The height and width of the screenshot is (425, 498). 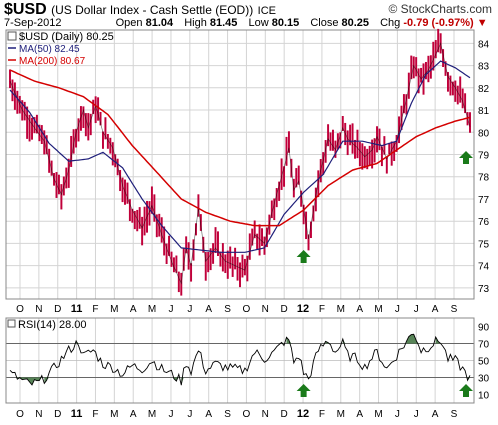 I want to click on legend-ma50: MA(50) 82.45, so click(x=49, y=49).